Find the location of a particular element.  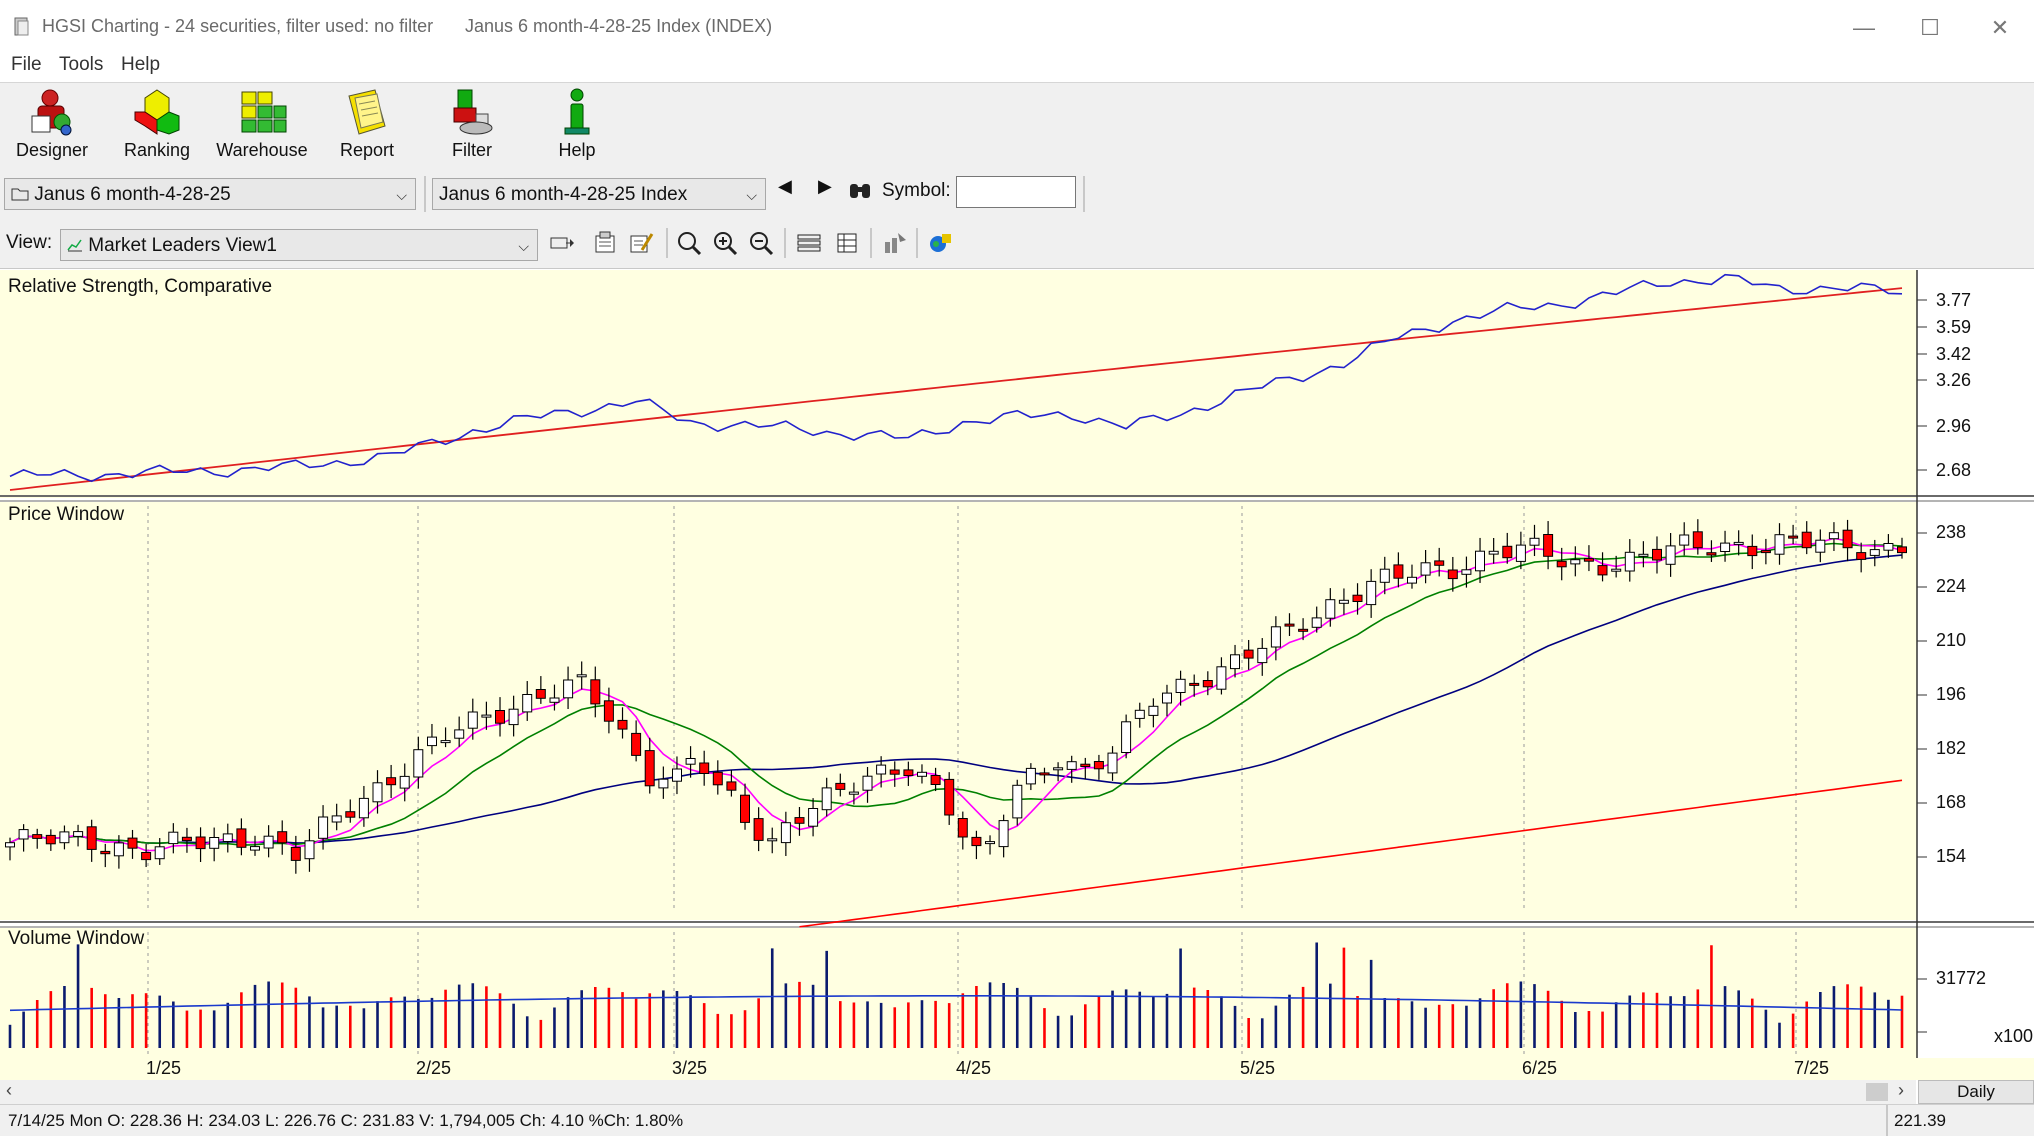

price-tick-label: 238 is located at coordinates (1951, 532).